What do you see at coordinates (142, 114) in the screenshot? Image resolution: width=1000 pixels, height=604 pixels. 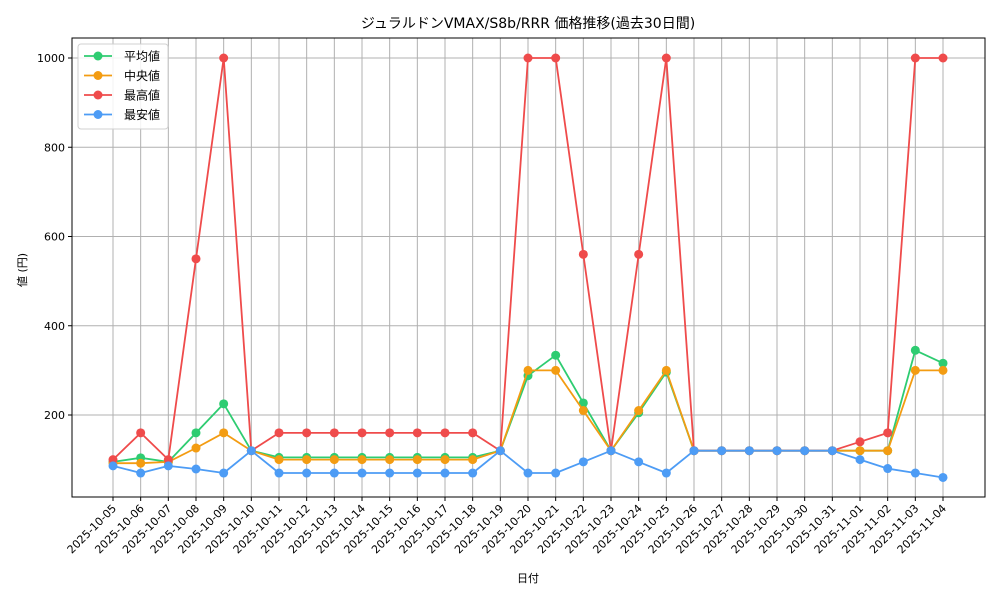 I see `legend-label: 最安値` at bounding box center [142, 114].